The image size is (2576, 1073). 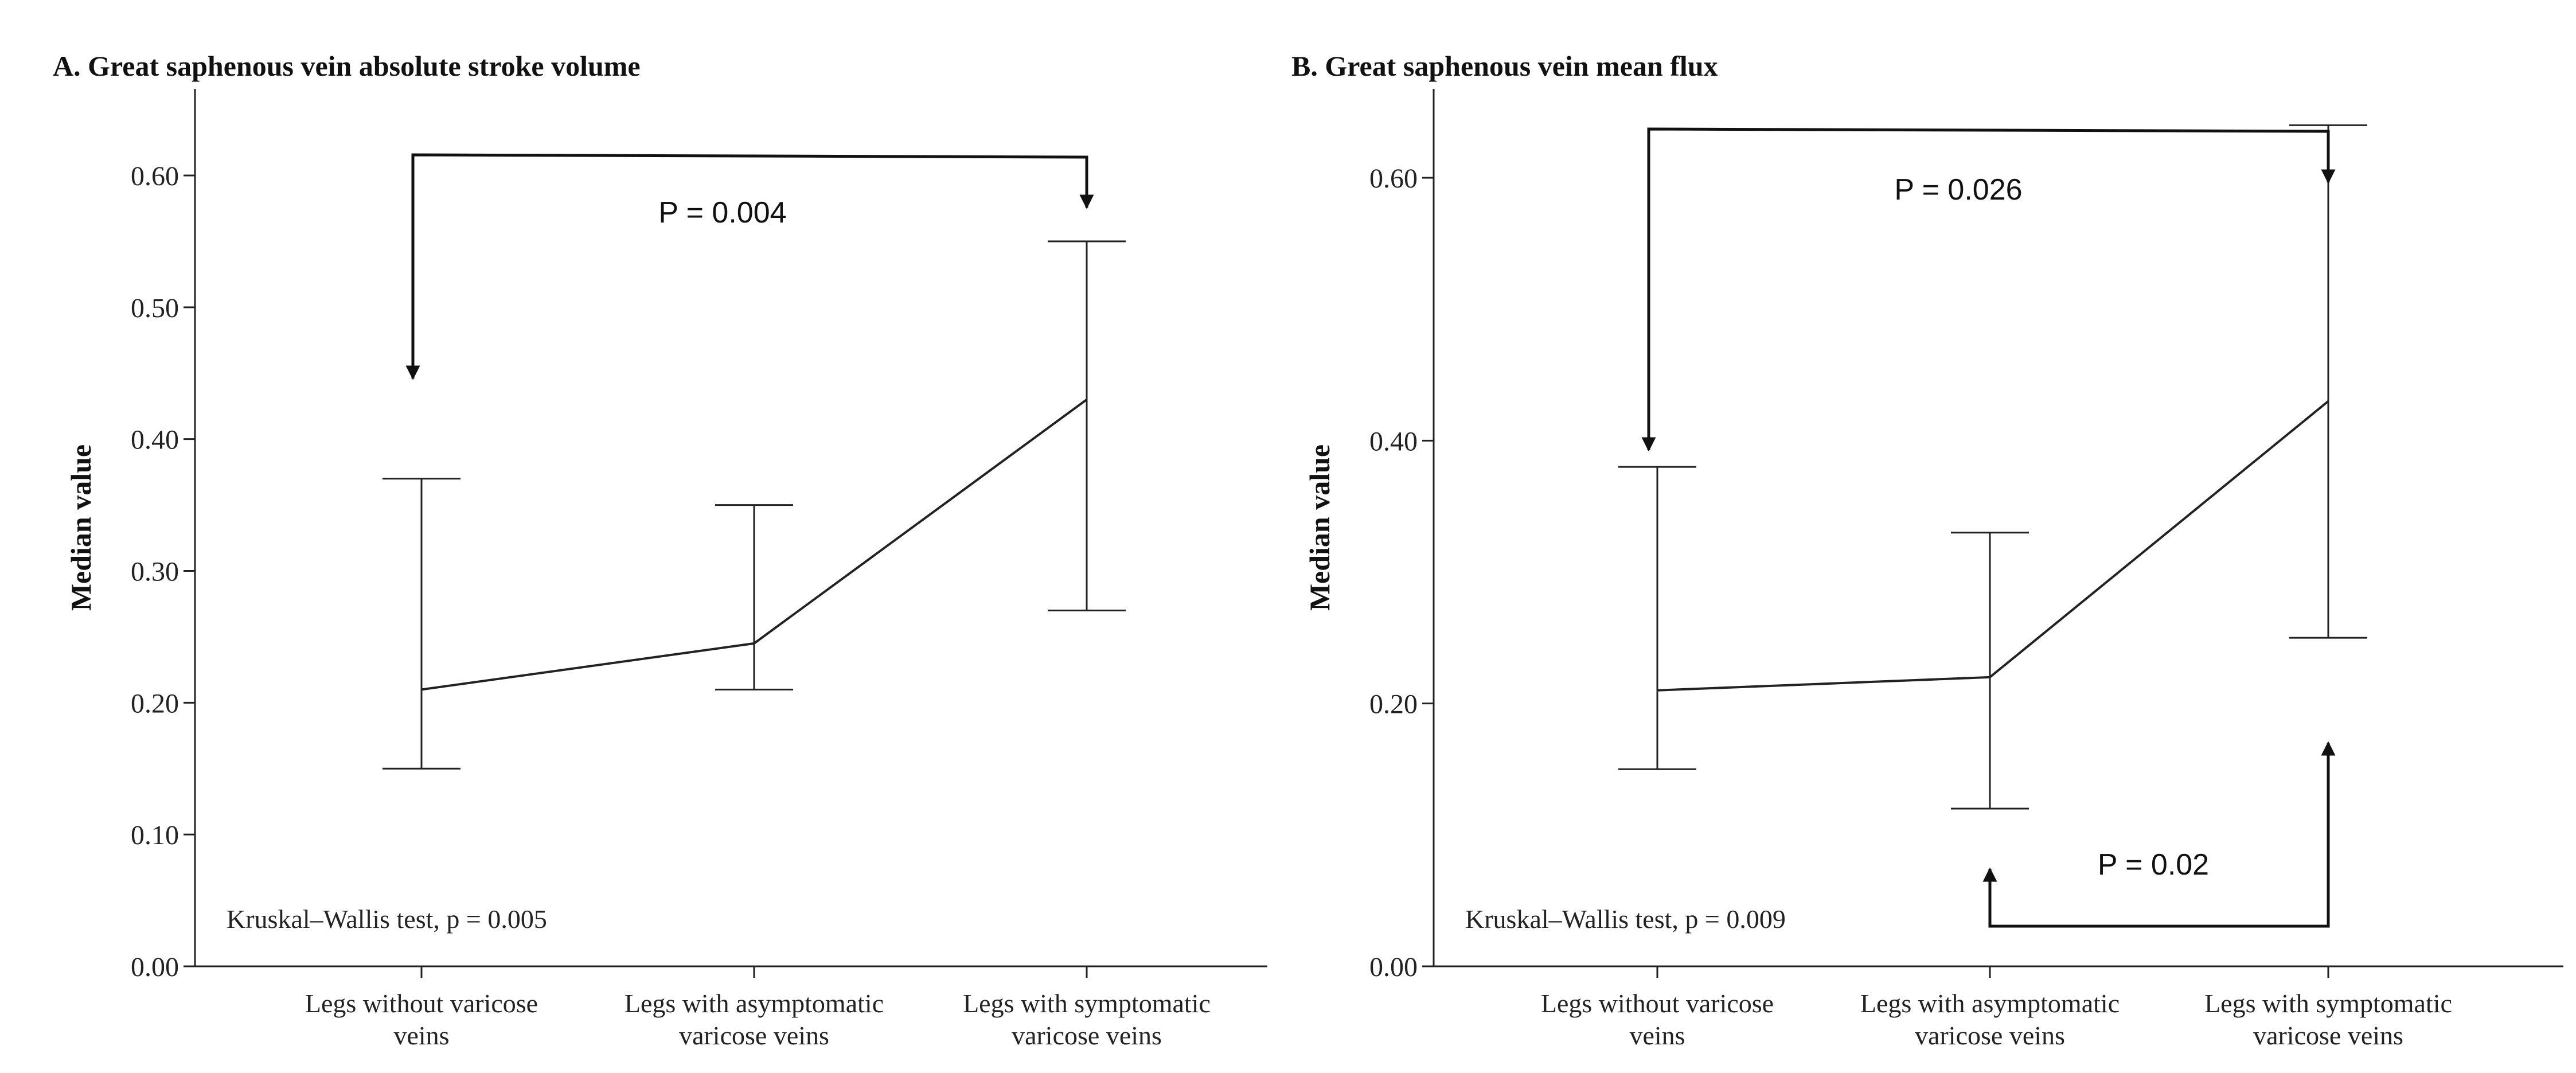 What do you see at coordinates (387, 919) in the screenshot?
I see `test-note: Kruskal–Wallis test, p = 0.005` at bounding box center [387, 919].